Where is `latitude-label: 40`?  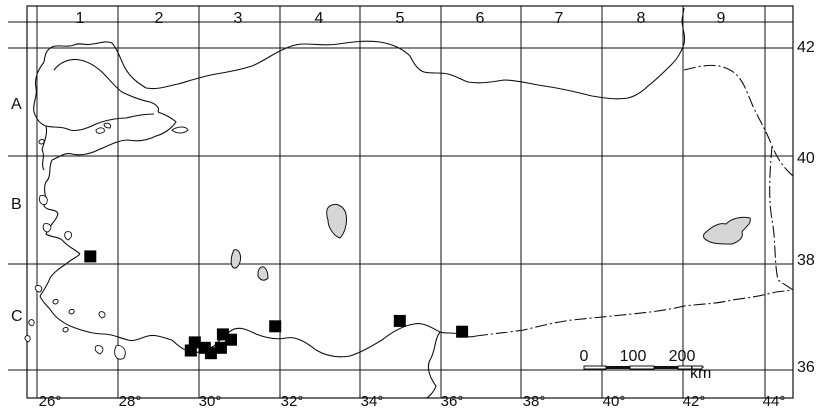 latitude-label: 40 is located at coordinates (806, 158).